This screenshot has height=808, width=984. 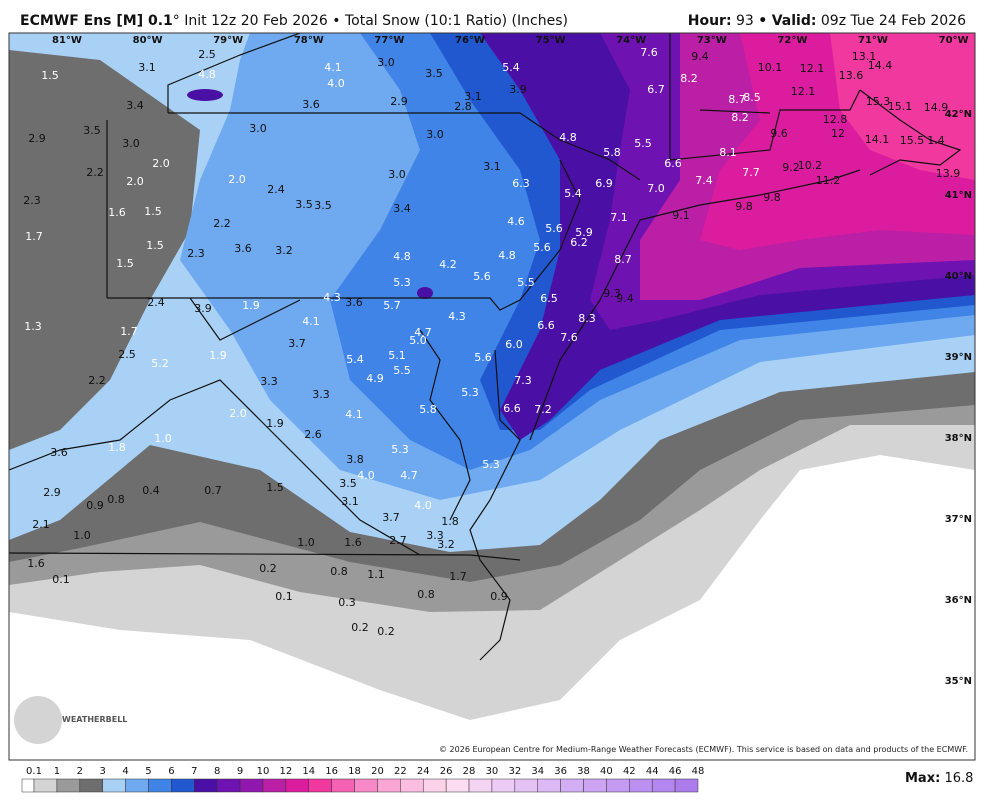 What do you see at coordinates (473, 96) in the screenshot?
I see `snow-total: 3.1` at bounding box center [473, 96].